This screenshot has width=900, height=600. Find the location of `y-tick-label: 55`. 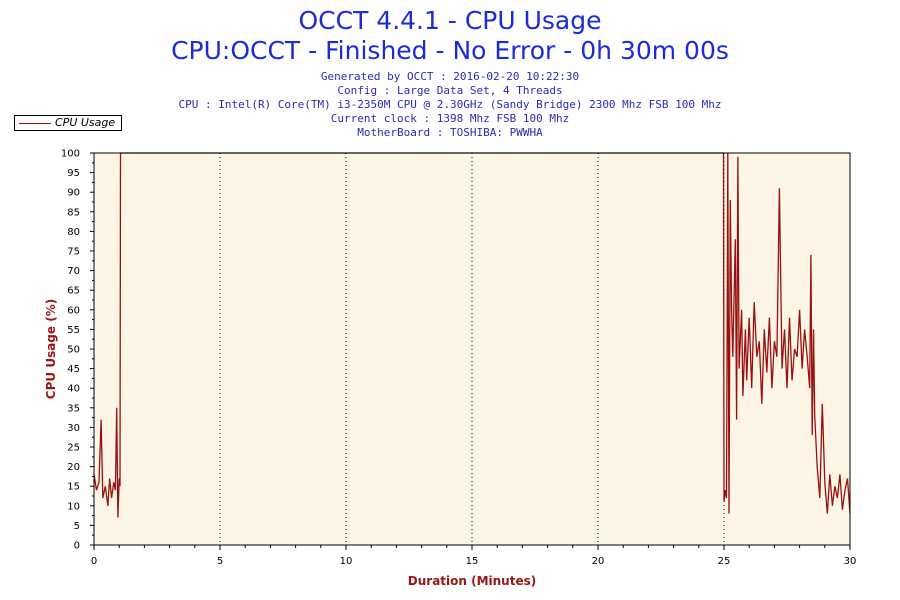

y-tick-label: 55 is located at coordinates (73, 330).